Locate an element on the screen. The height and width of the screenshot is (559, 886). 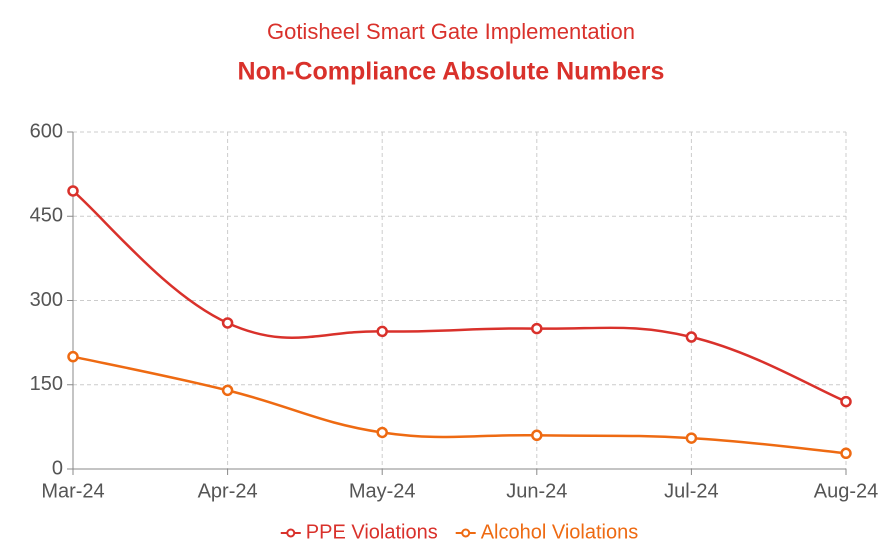
x-tick-label: Jul-24 is located at coordinates (691, 491).